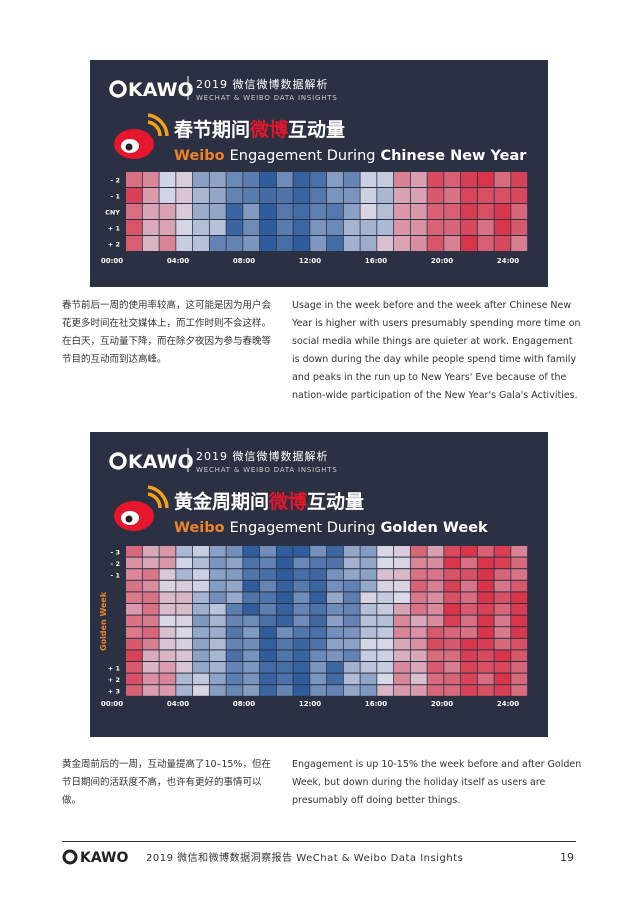 This screenshot has height=903, width=638. Describe the element at coordinates (319, 841) in the screenshot. I see `footer-rule` at that location.